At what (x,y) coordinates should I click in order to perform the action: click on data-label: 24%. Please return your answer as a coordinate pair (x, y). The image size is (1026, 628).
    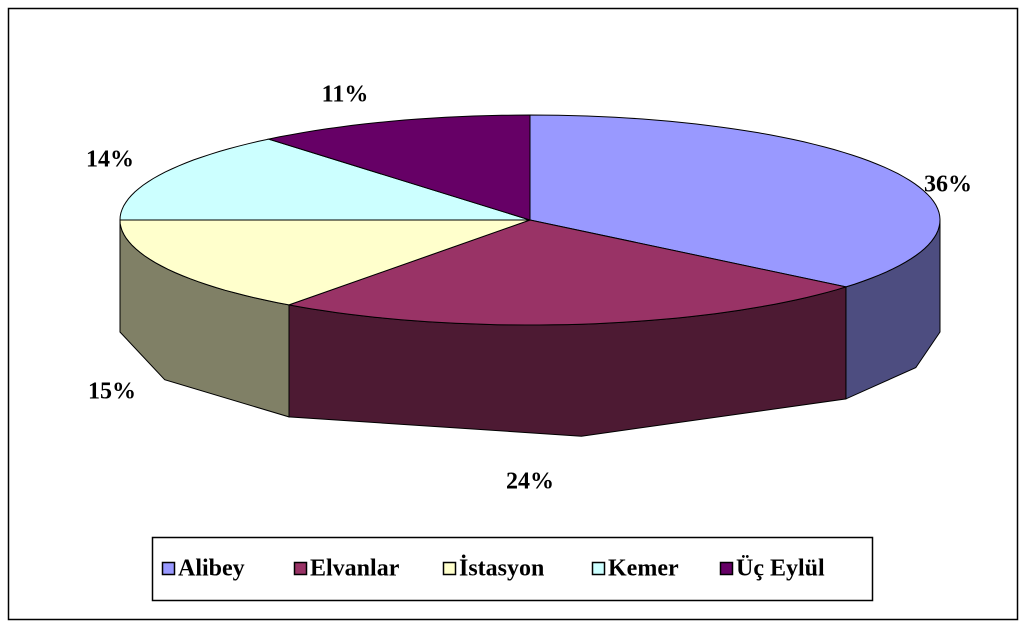
    Looking at the image, I should click on (530, 482).